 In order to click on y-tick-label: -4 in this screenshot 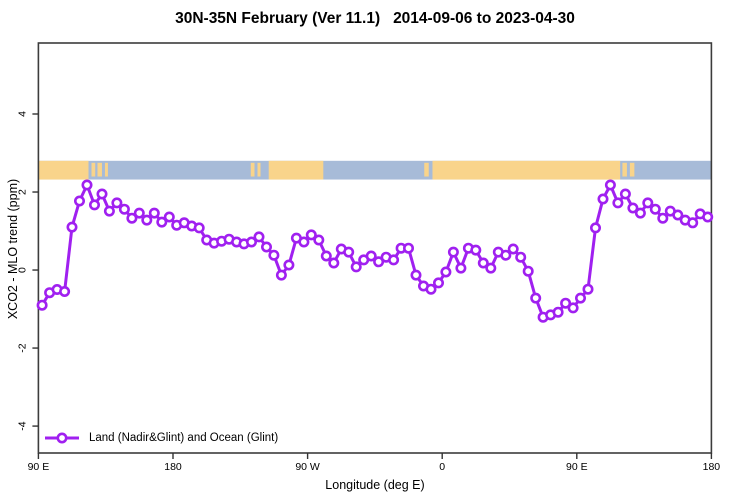, I will do `click(22, 425)`.